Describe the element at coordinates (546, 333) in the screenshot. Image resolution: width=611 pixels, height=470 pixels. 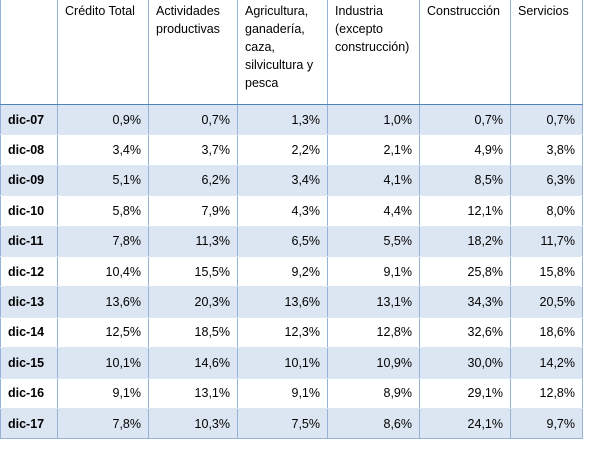
I see `value-cell: 18,6%` at that location.